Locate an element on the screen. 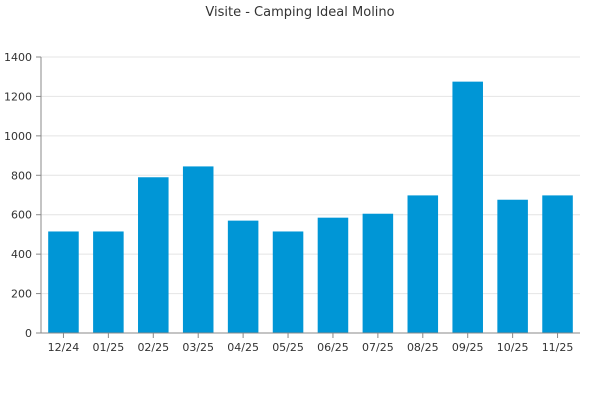  x-tick-label: 05/25 is located at coordinates (288, 347).